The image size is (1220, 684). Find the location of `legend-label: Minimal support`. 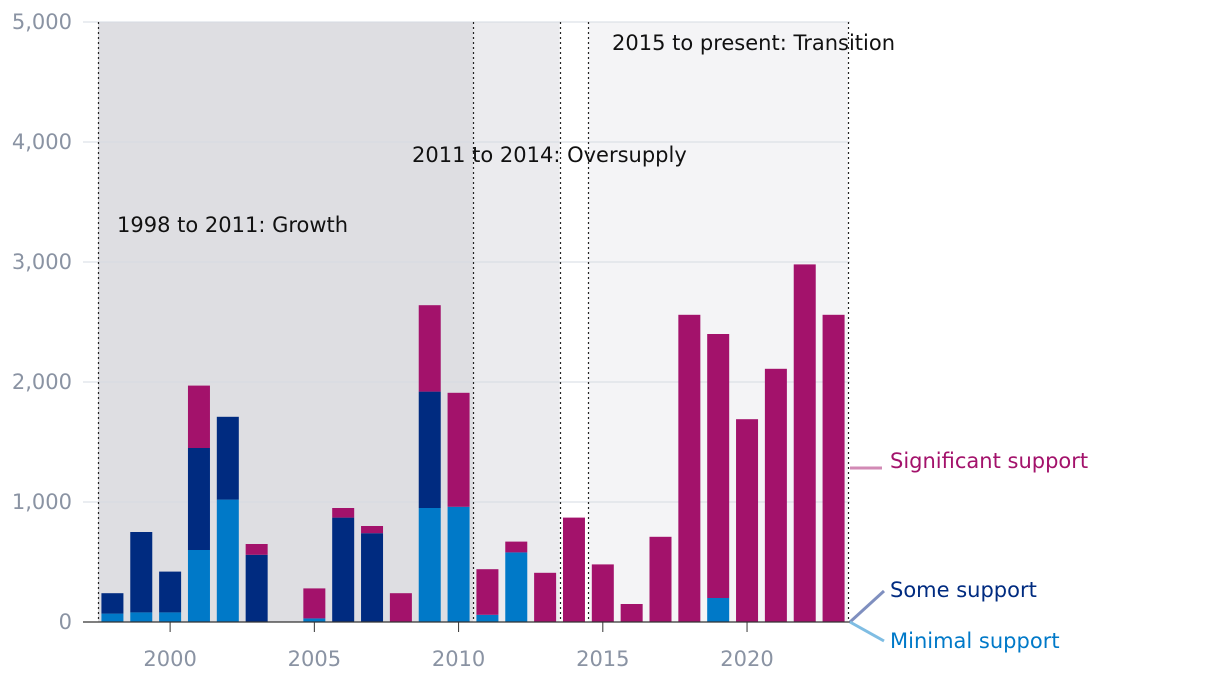

legend-label: Minimal support is located at coordinates (975, 641).